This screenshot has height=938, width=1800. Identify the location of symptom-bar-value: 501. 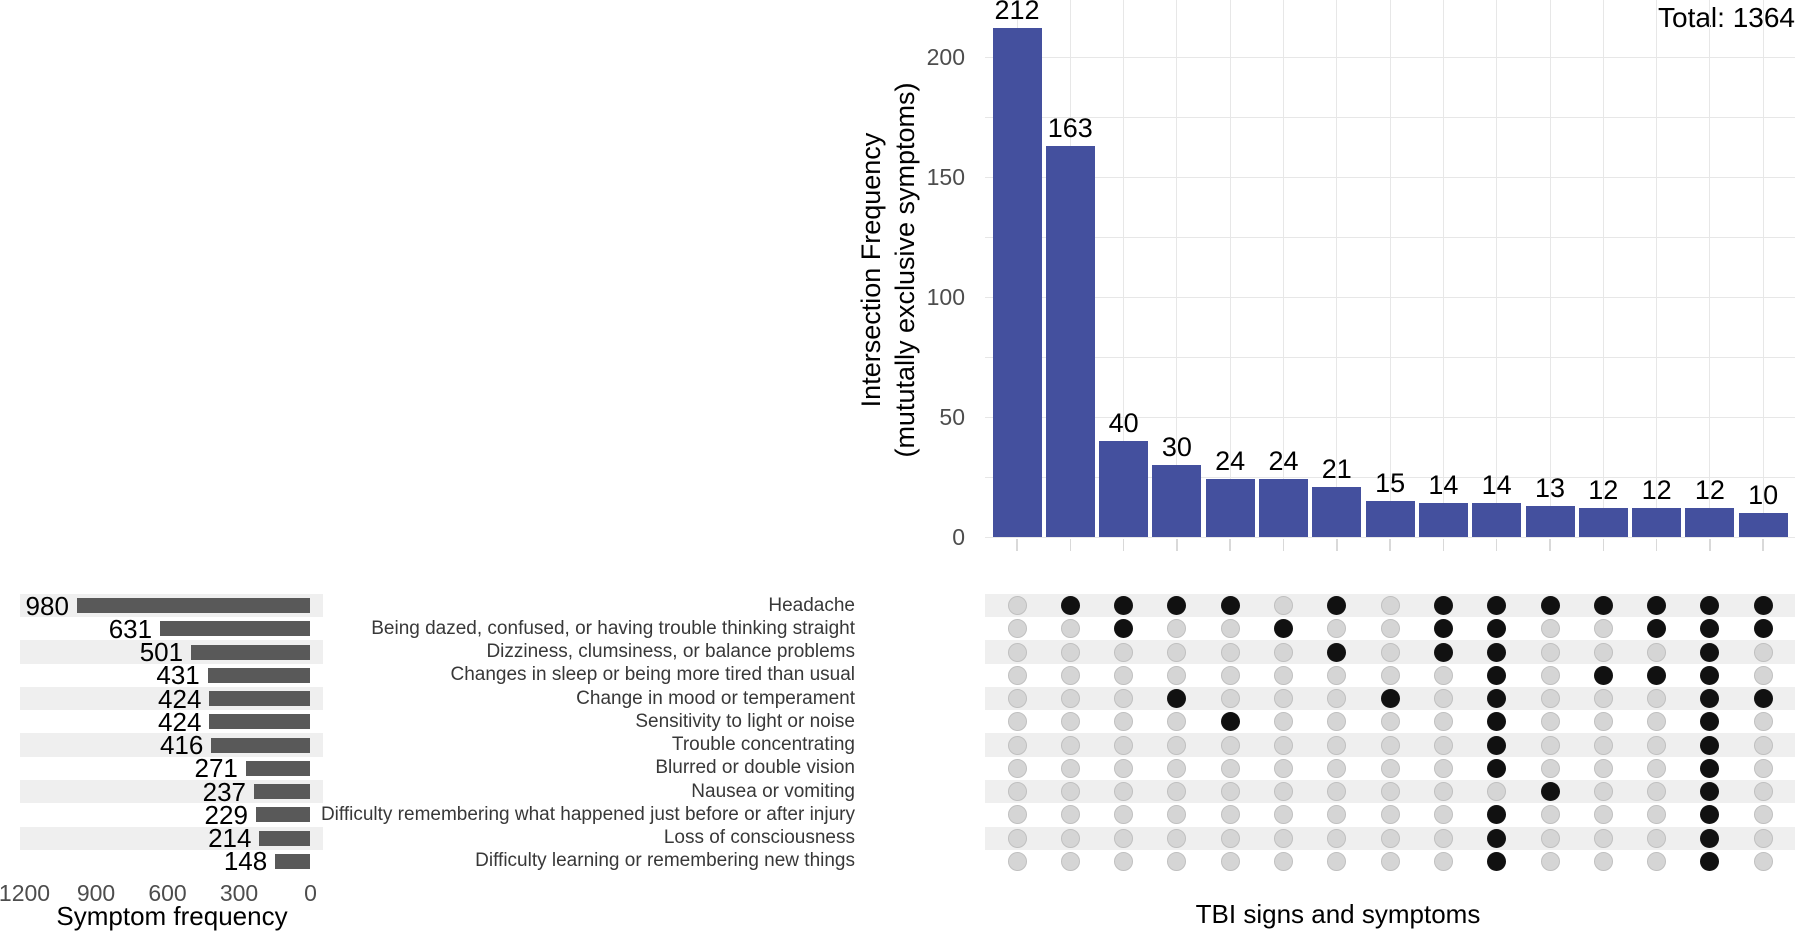
(161, 652).